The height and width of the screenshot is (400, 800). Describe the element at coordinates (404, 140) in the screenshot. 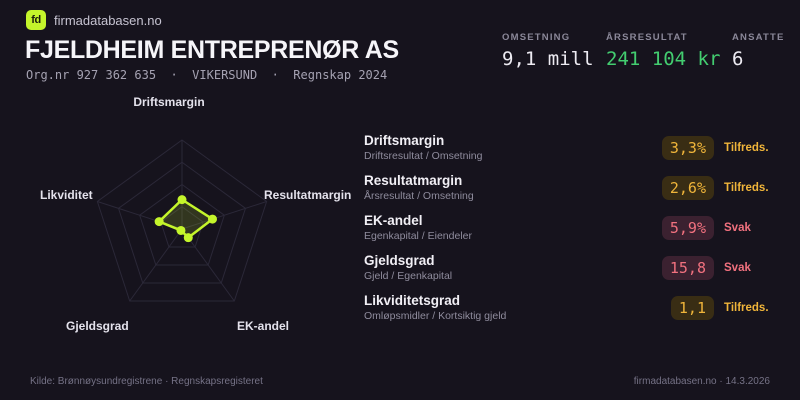

I see `metric-name: Driftsmargin` at that location.